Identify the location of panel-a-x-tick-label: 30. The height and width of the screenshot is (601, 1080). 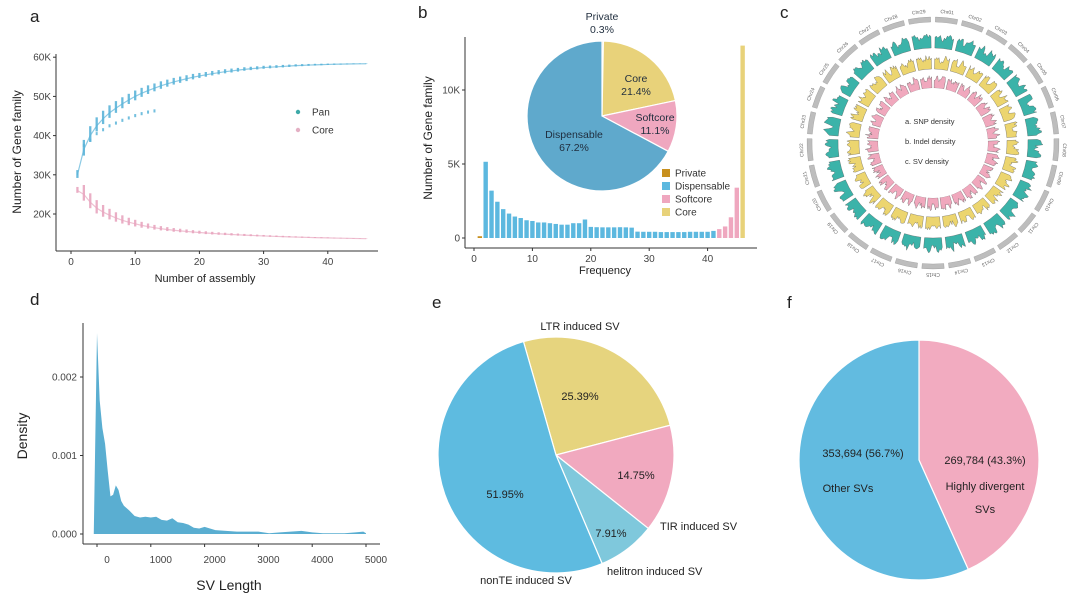
(264, 262).